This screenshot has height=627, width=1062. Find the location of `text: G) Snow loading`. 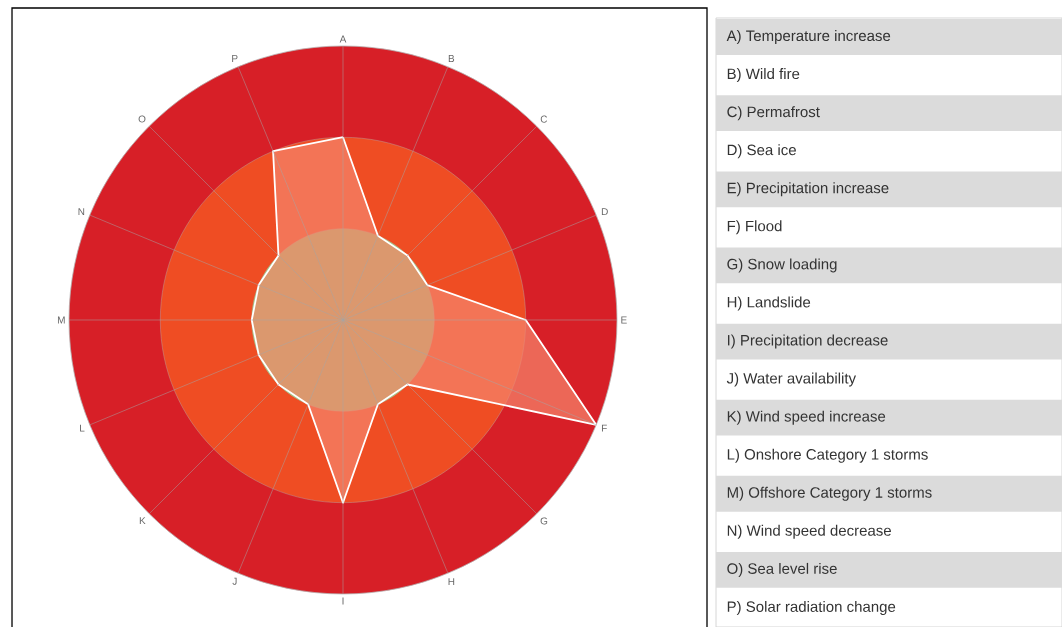

text: G) Snow loading is located at coordinates (782, 265).